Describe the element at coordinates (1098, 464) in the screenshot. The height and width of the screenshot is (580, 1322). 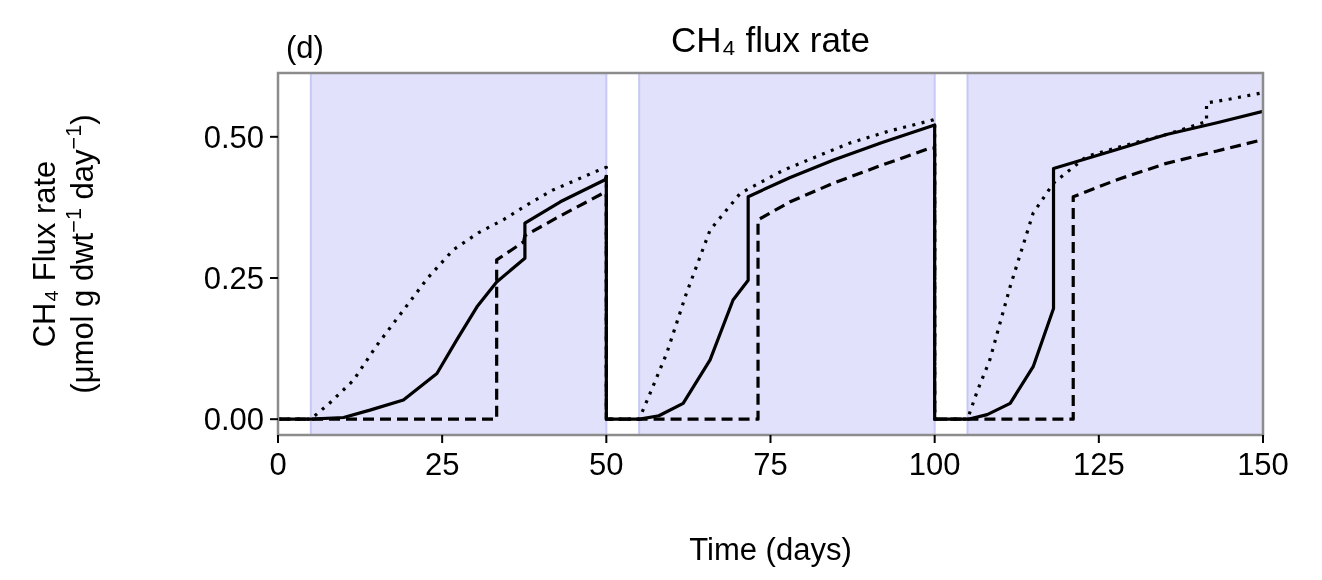
I see `x-tick-label: 125` at that location.